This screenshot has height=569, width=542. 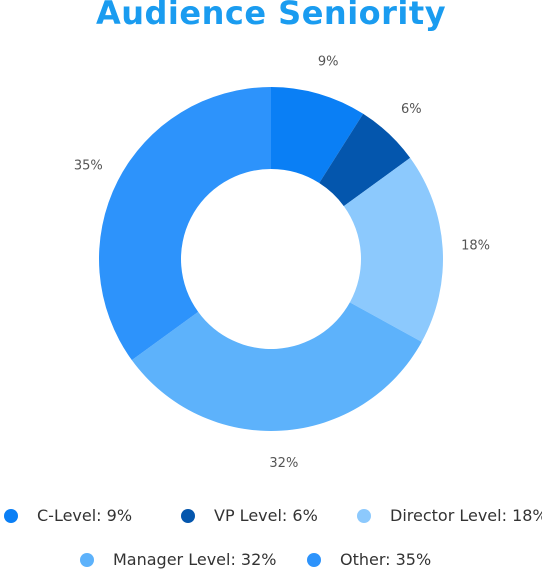 I want to click on legend-label-c-level: C-Level: 9%, so click(x=85, y=515).